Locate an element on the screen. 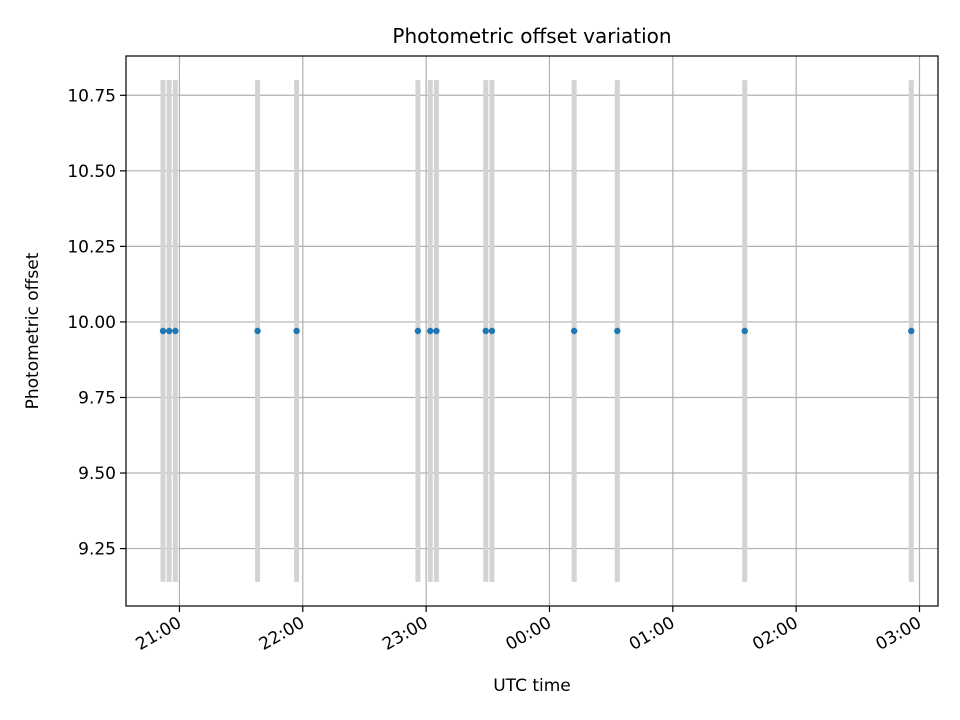 Image resolution: width=960 pixels, height=720 pixels. y-tick-label: 10.25 is located at coordinates (91, 247).